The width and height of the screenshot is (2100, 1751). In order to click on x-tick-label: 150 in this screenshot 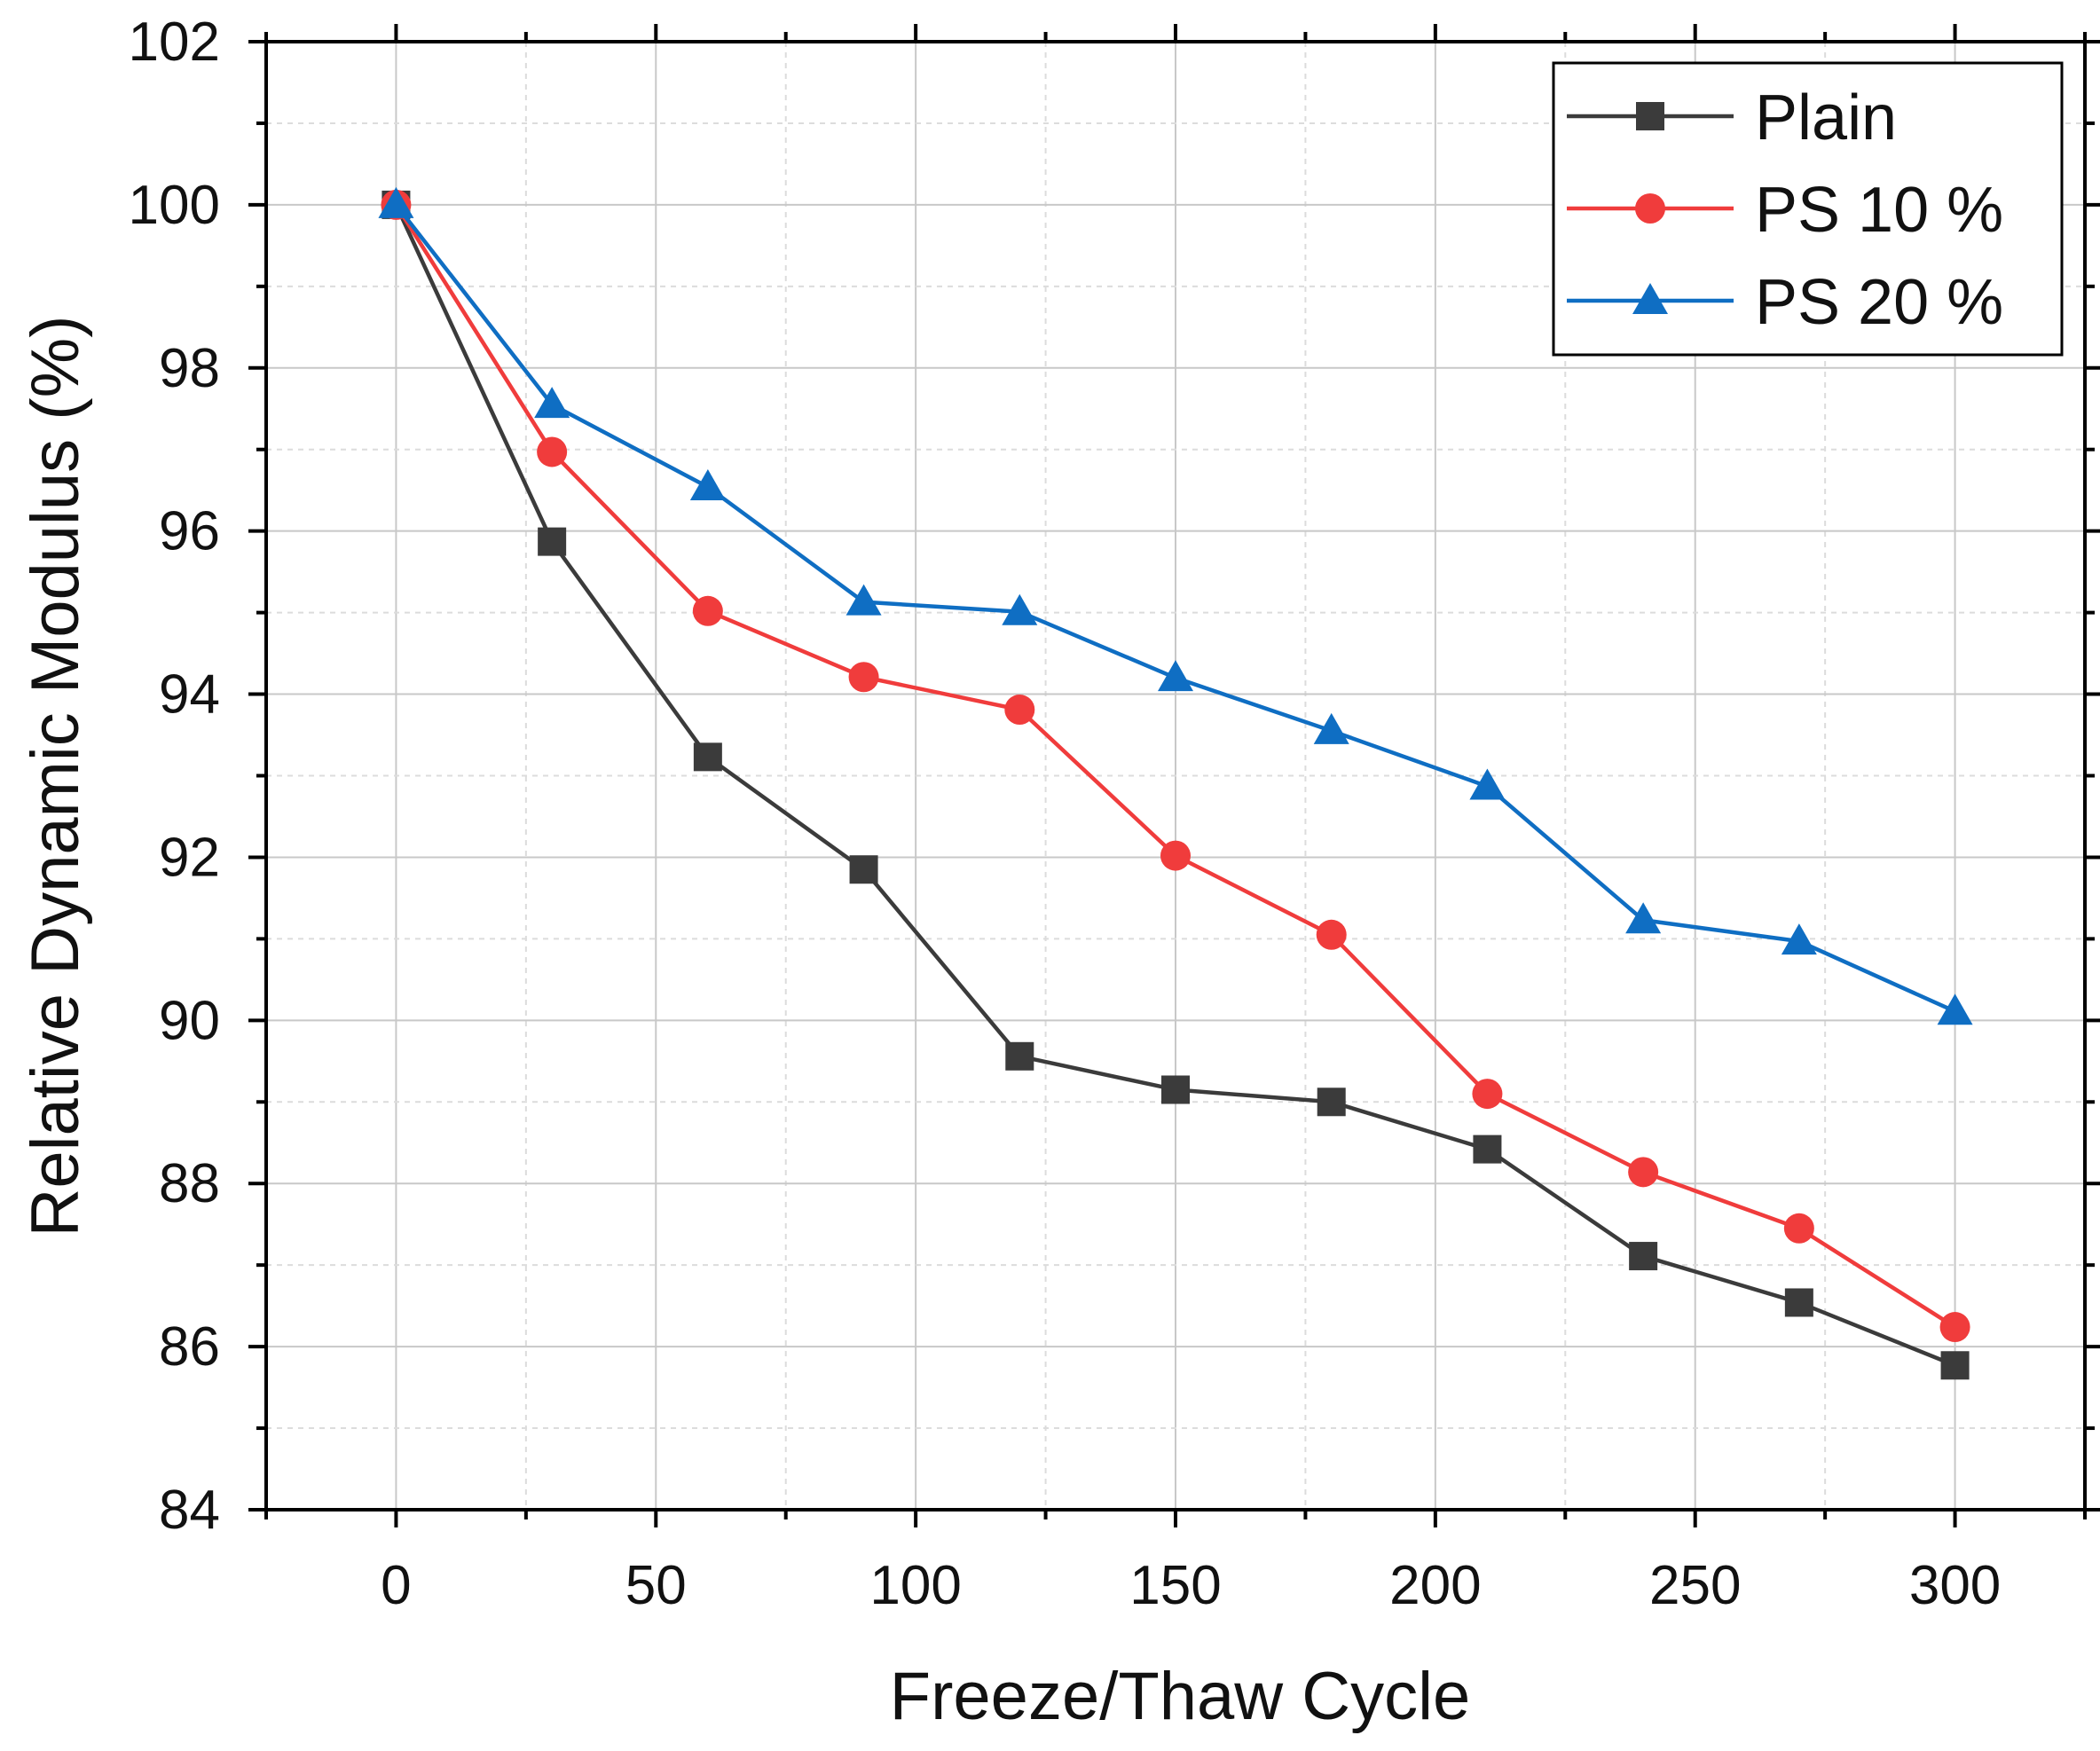, I will do `click(1175, 1586)`.